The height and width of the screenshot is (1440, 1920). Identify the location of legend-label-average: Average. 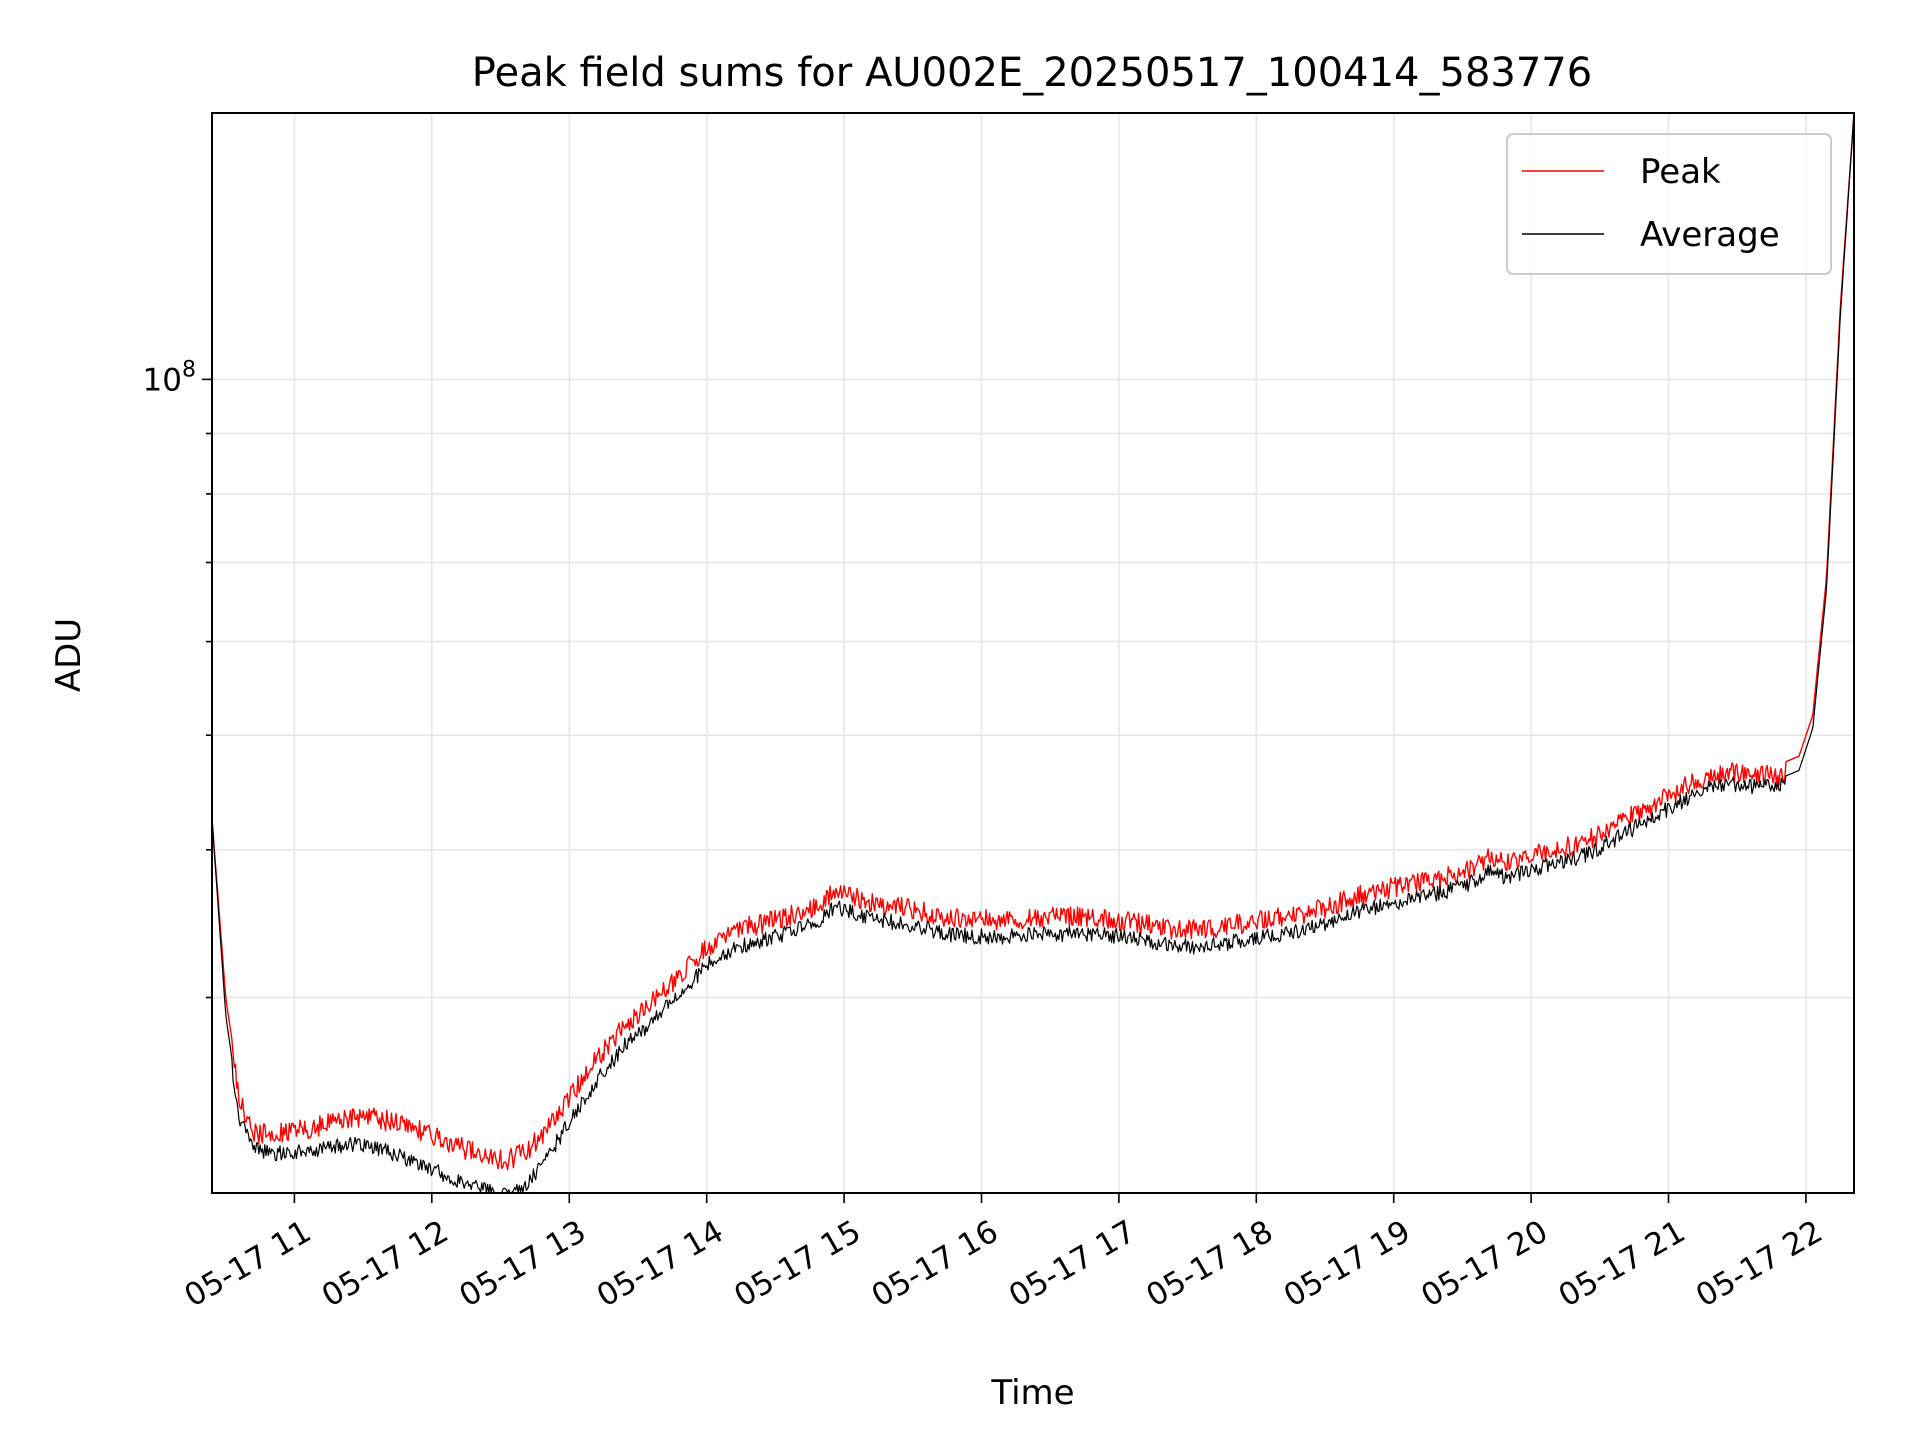
(1710, 235).